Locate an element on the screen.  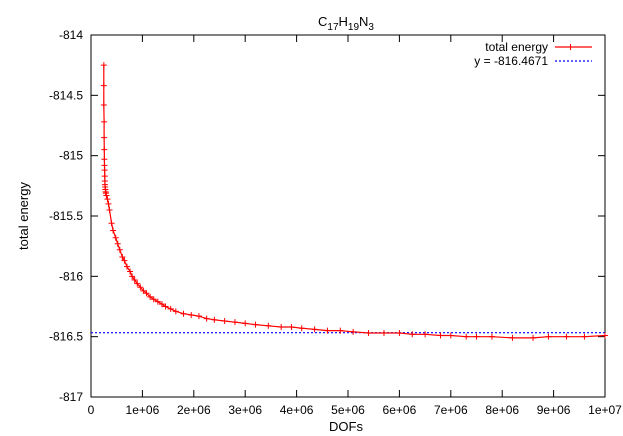
x-tick-label: 7e+06 is located at coordinates (451, 410).